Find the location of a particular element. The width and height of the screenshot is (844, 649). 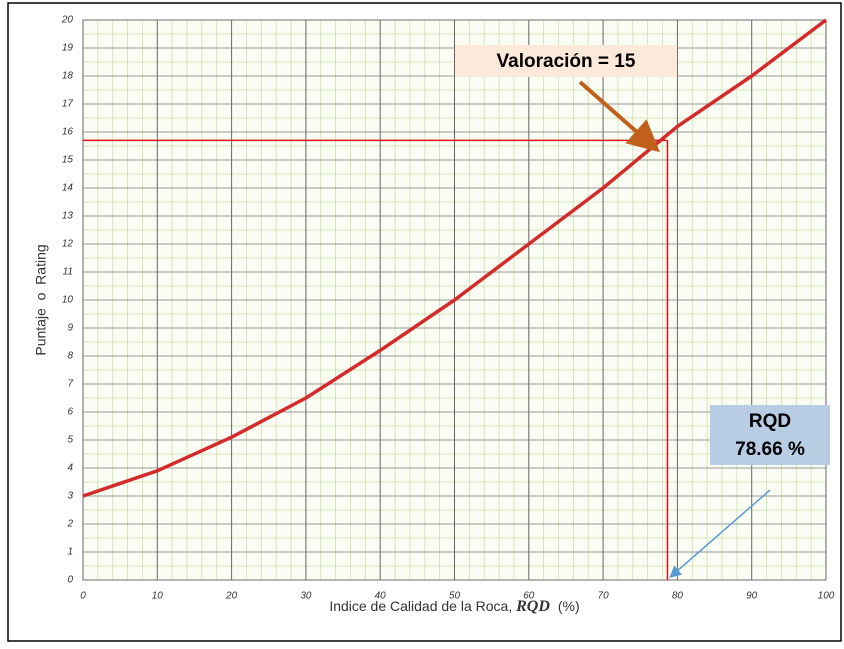

y-tick-label: 4 is located at coordinates (70, 468).